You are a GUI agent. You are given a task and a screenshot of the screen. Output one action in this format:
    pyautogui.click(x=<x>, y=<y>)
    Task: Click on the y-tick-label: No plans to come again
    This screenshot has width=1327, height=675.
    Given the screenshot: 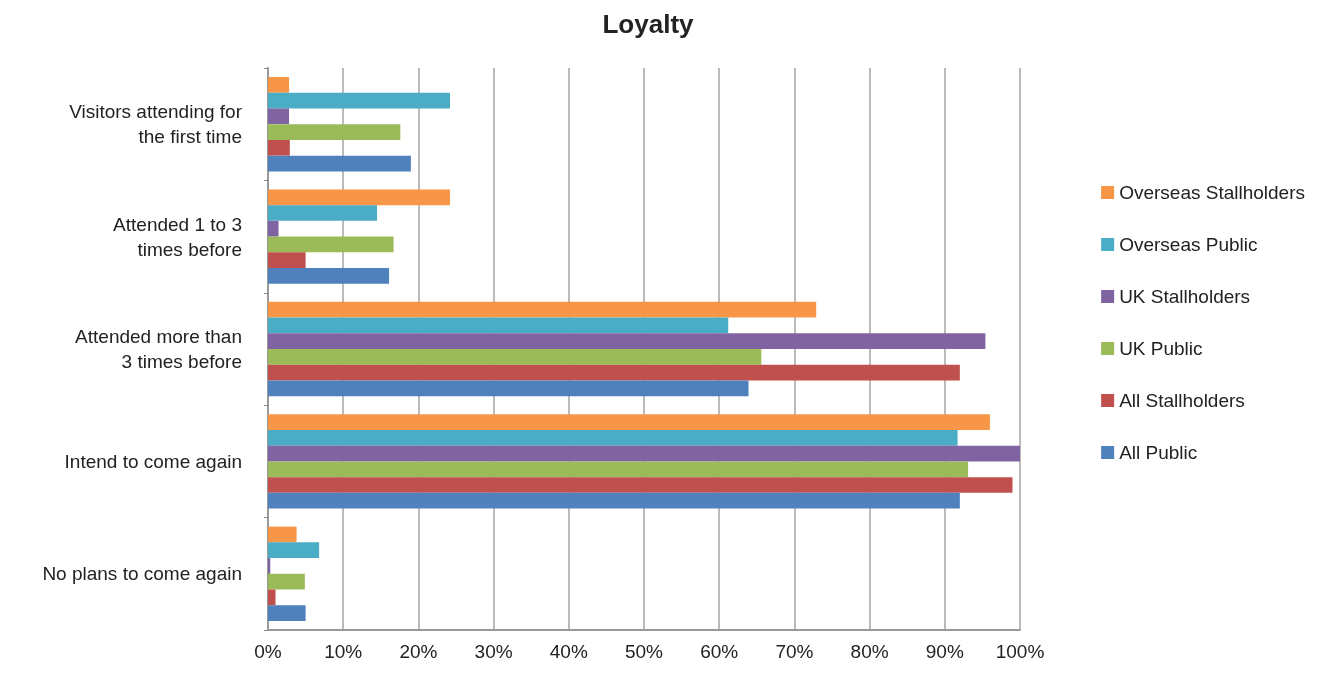 What is the action you would take?
    pyautogui.click(x=142, y=574)
    